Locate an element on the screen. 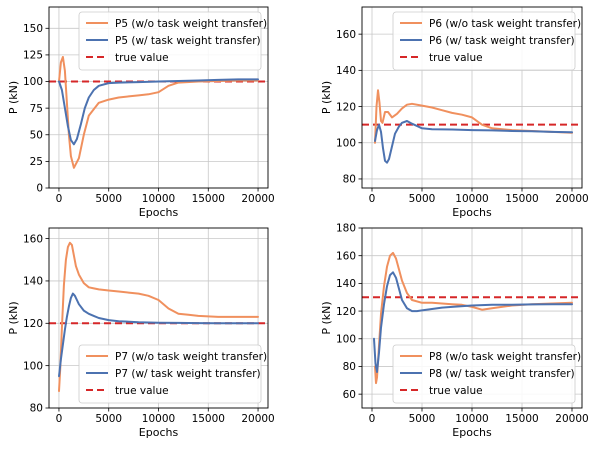 The image size is (599, 452). legend-entry-label: P5 (w/o task weight transfer) is located at coordinates (191, 24).